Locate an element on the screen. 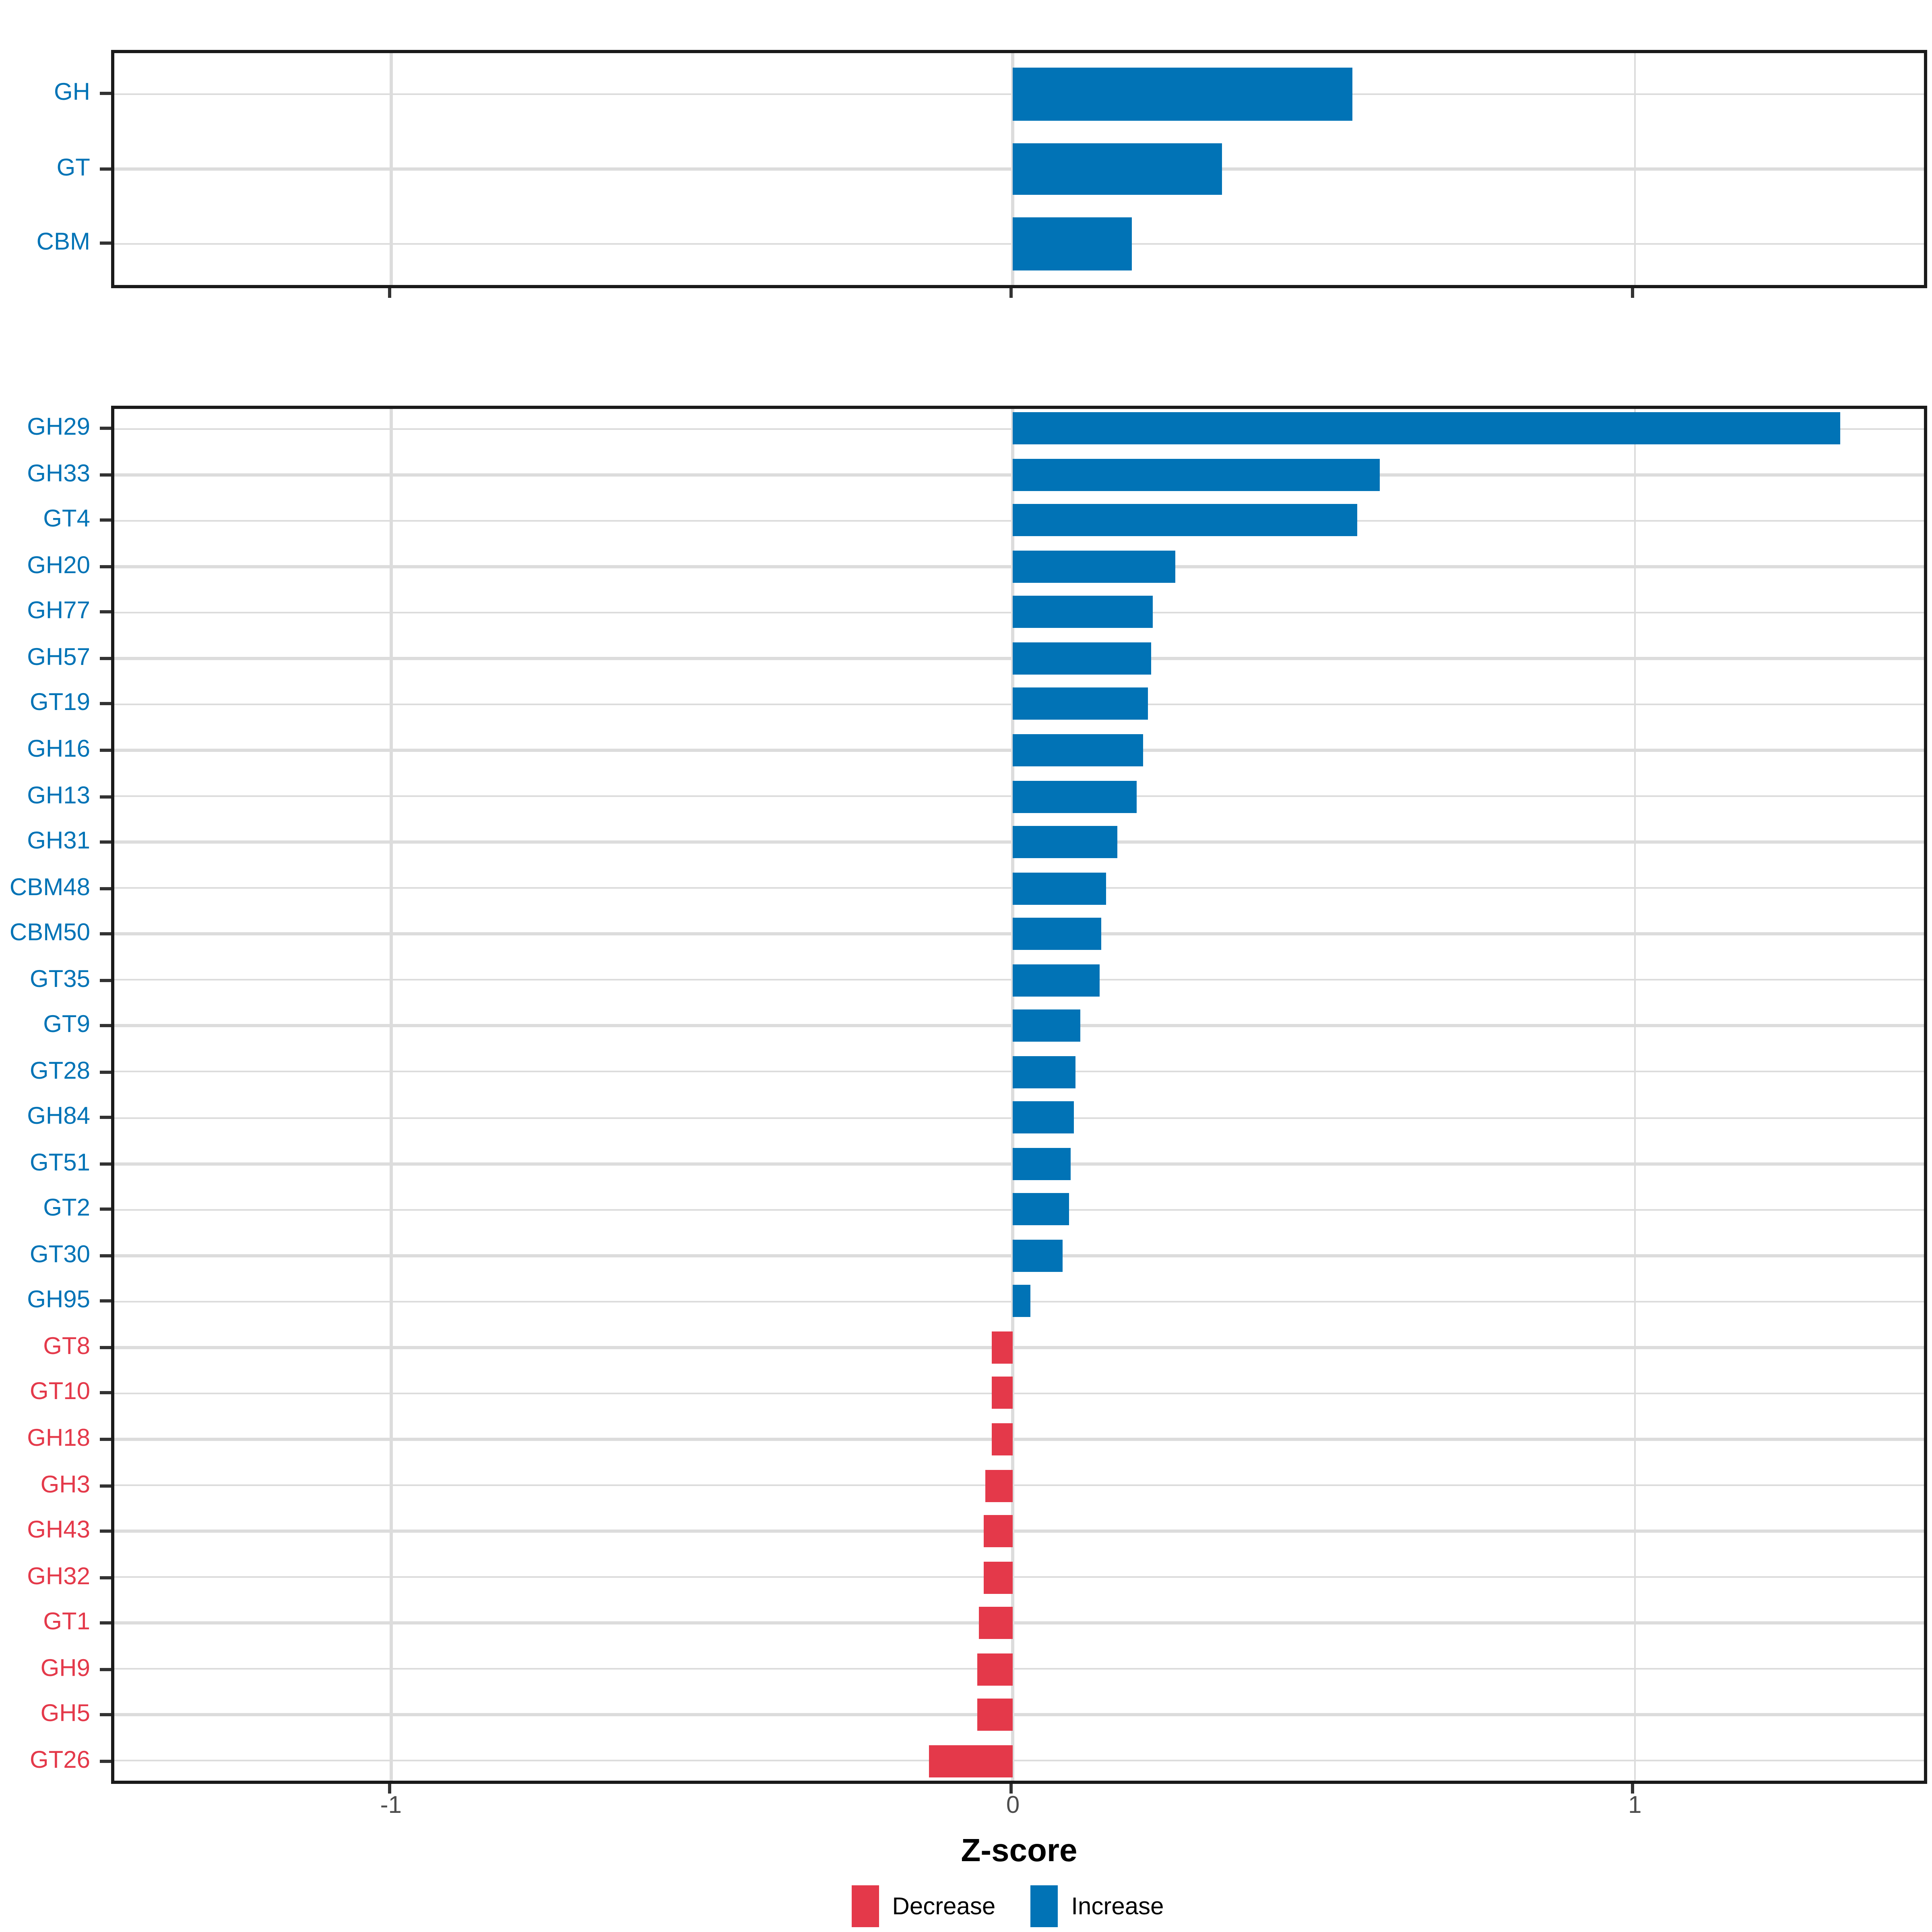 The image size is (1932, 1932). y-label-GH32: GH32 is located at coordinates (58, 1576).